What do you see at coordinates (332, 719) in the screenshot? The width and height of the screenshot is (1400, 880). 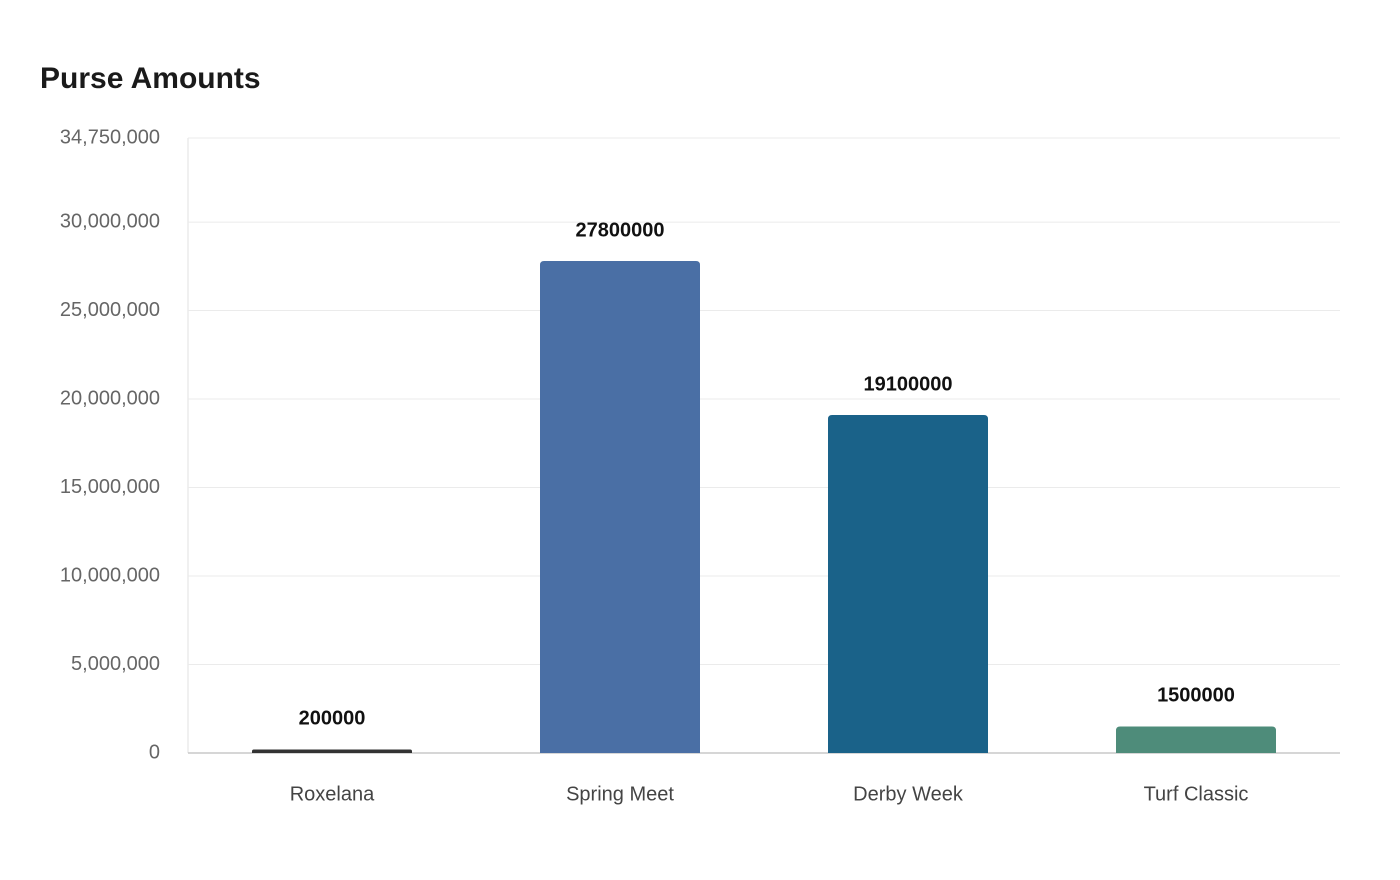 I see `value-label: 200000` at bounding box center [332, 719].